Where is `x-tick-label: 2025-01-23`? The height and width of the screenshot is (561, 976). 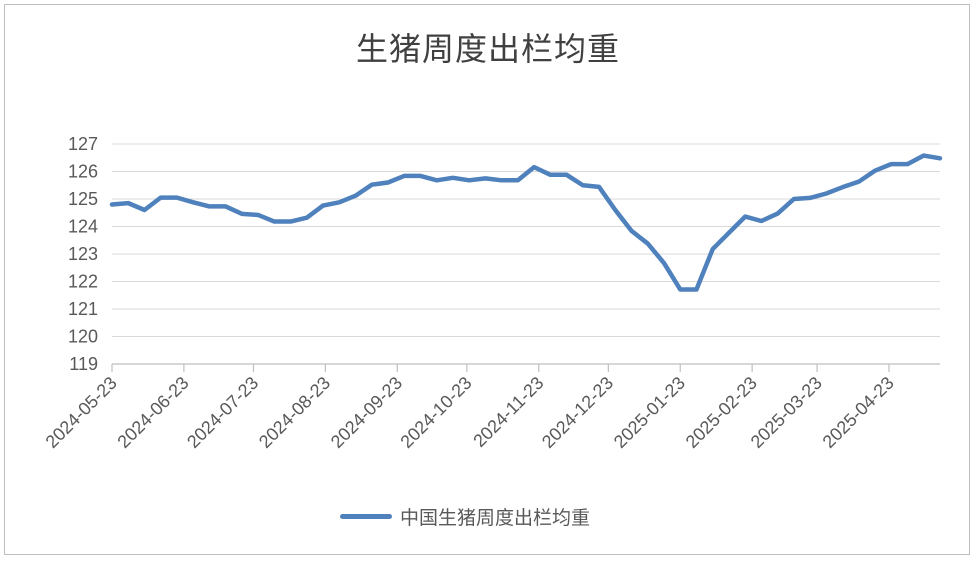 x-tick-label: 2025-01-23 is located at coordinates (649, 412).